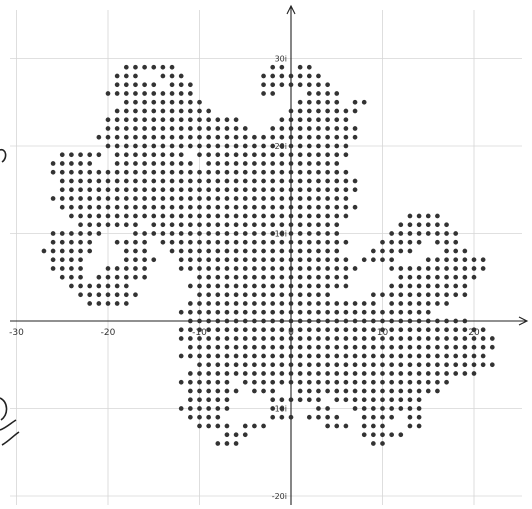 The image size is (532, 509). I want to click on x-tick-label--20: -20, so click(108, 333).